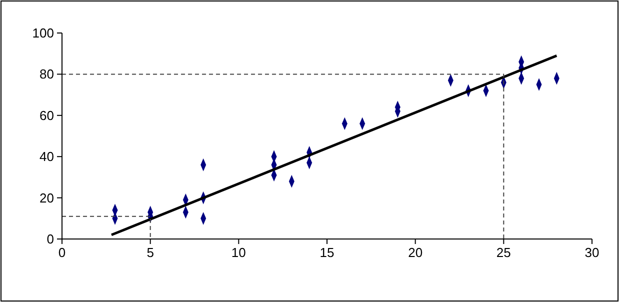  I want to click on x-tick-label: 5, so click(150, 252).